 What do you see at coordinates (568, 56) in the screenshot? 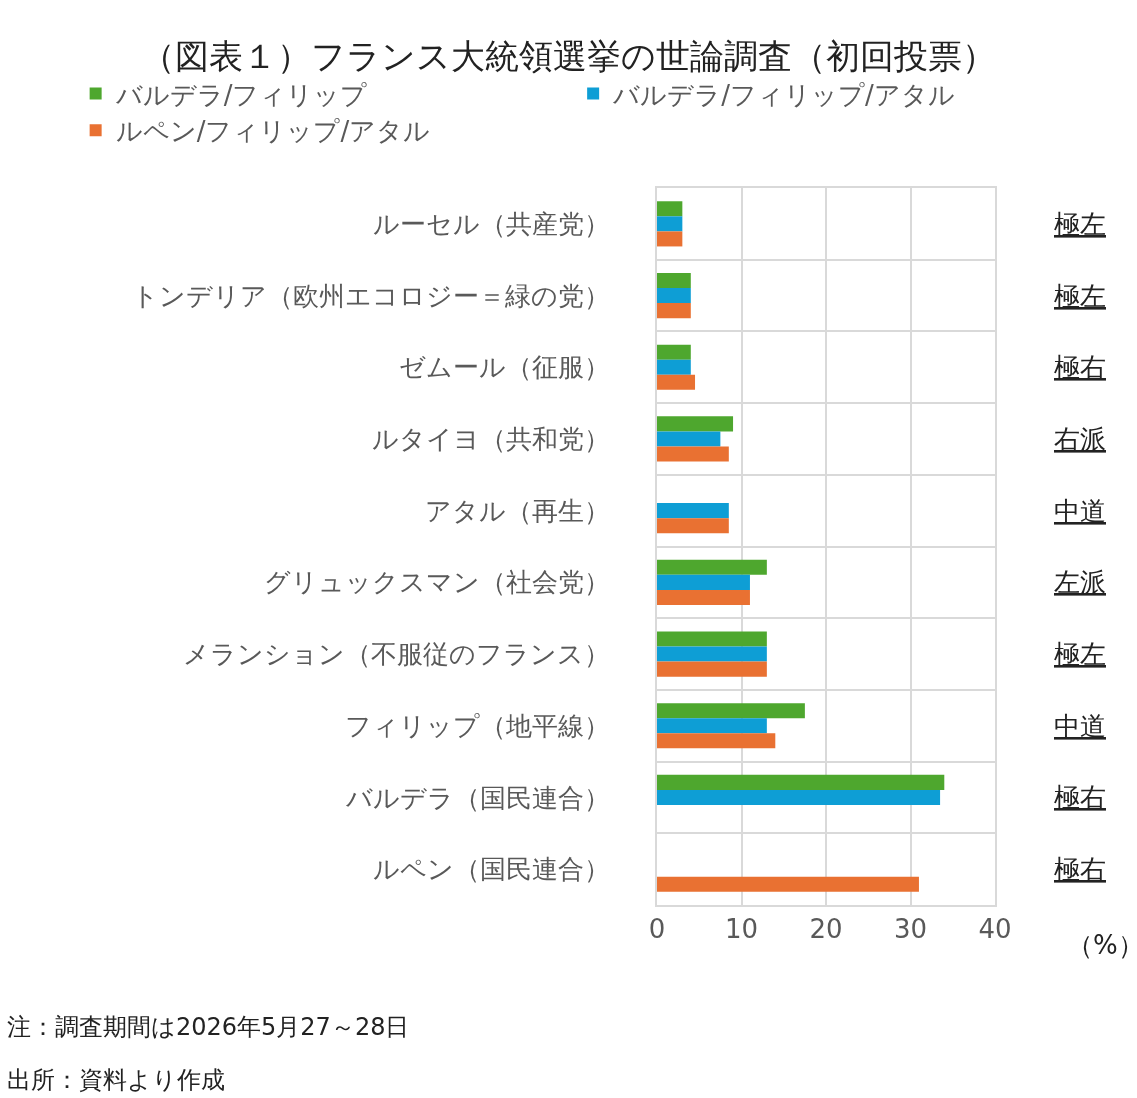
I see `chart-title: （図表１）フランス大統領選挙の世論調査（初回投票）` at bounding box center [568, 56].